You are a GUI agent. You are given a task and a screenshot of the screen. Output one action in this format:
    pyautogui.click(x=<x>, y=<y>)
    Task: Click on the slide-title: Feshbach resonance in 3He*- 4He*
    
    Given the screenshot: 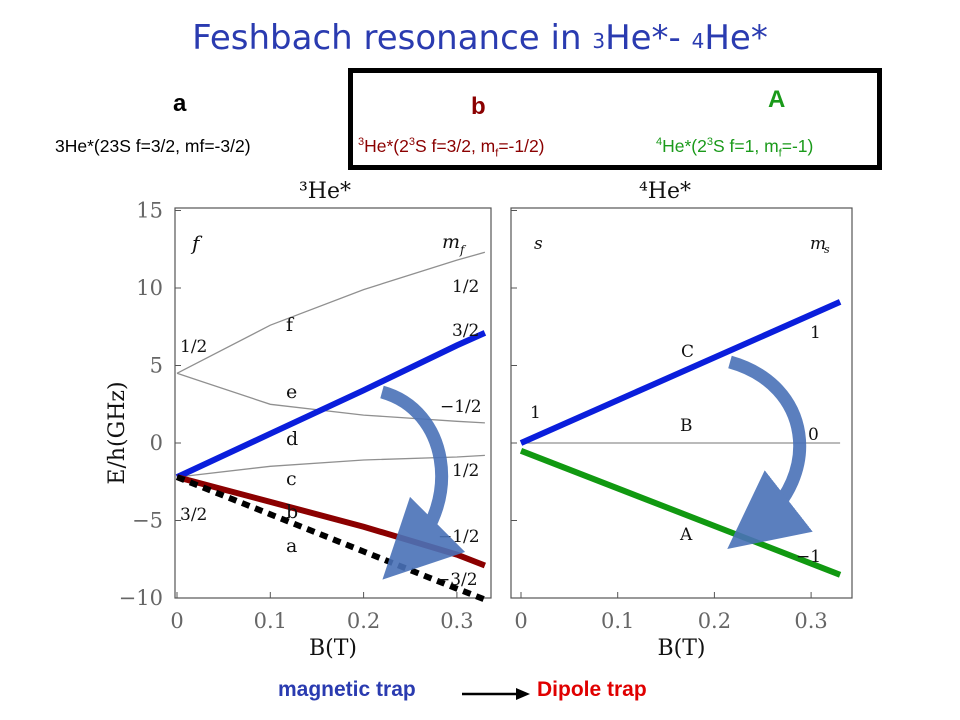 What is the action you would take?
    pyautogui.click(x=480, y=38)
    